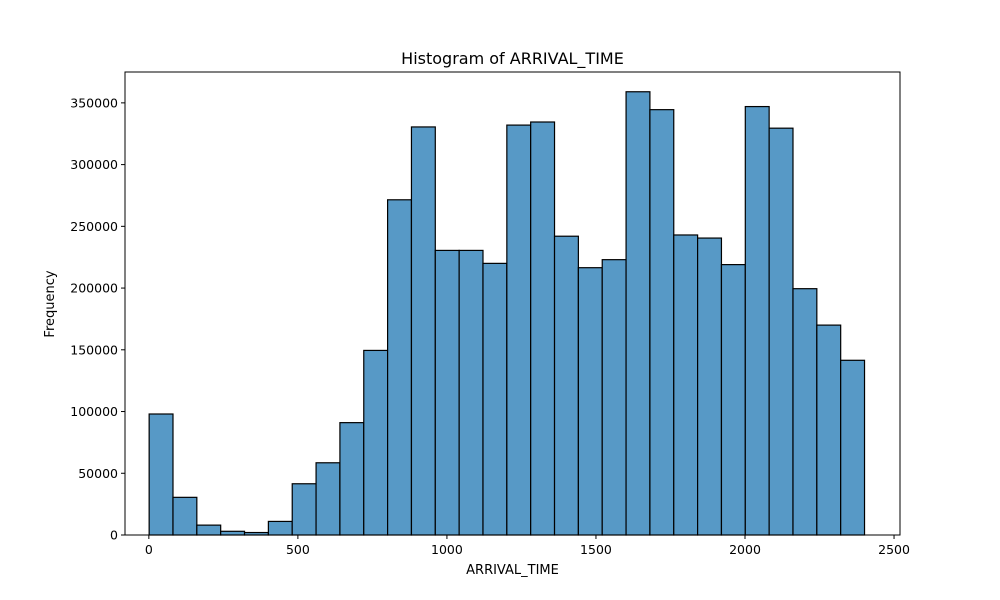  What do you see at coordinates (894, 549) in the screenshot?
I see `x-tick-label: 2500` at bounding box center [894, 549].